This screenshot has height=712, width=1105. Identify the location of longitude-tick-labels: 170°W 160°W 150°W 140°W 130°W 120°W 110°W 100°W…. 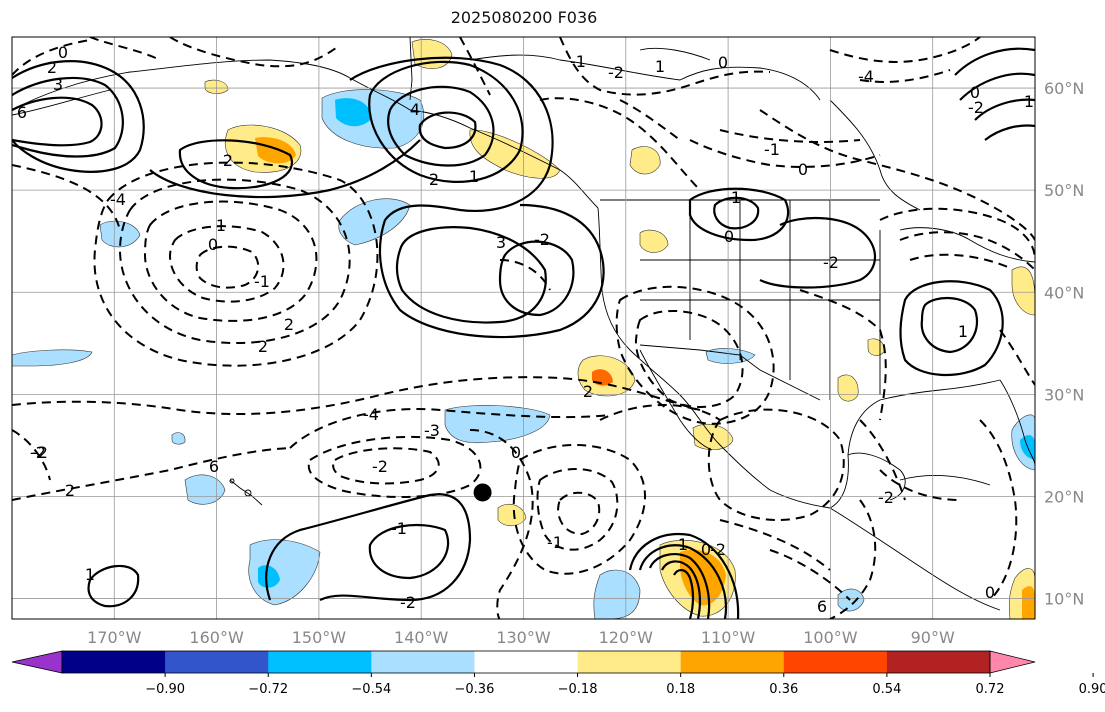
(521, 637).